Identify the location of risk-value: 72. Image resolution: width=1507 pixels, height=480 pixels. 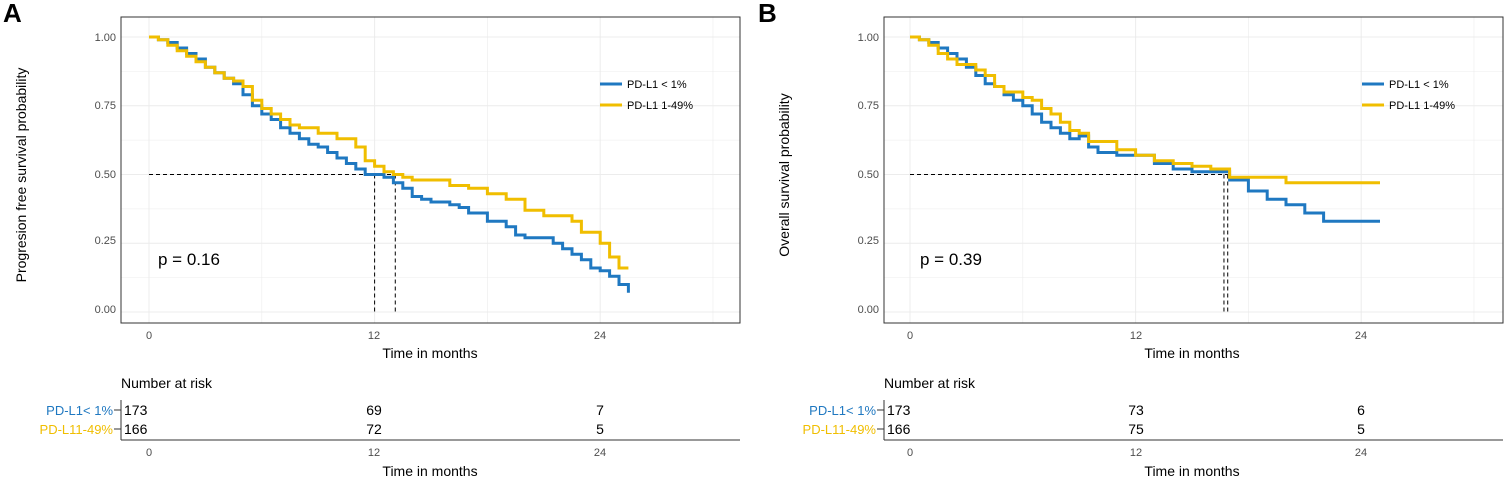
(374, 429).